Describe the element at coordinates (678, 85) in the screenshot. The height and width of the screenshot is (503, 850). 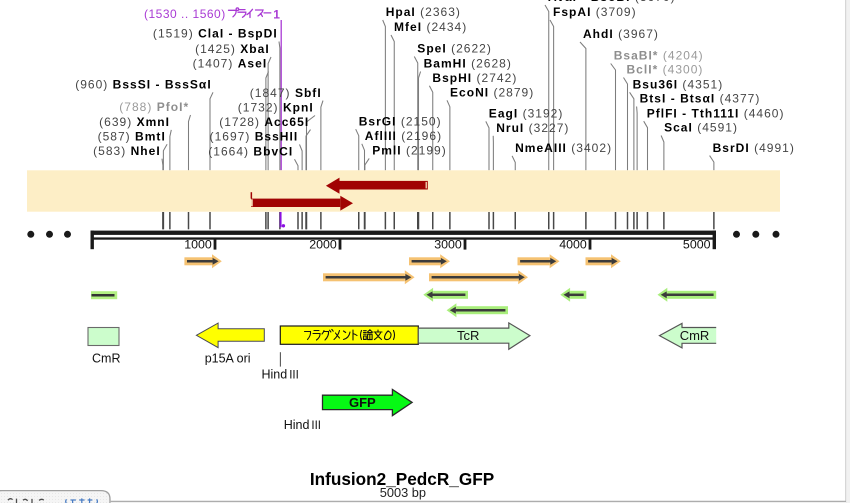
I see `svg-text: Bsu36I (4351)` at that location.